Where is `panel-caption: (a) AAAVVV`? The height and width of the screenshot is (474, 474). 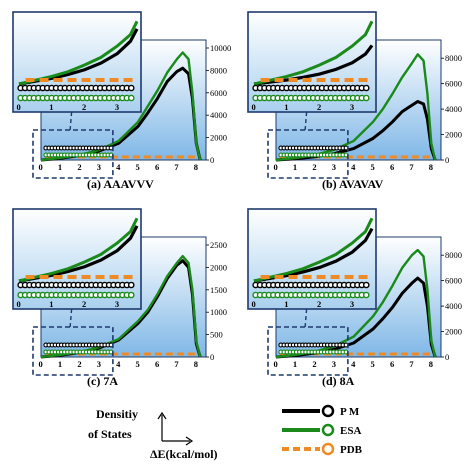 panel-caption: (a) AAAVVV is located at coordinates (120, 184).